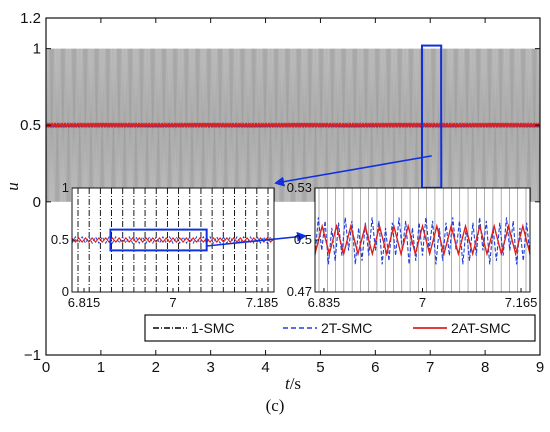 The width and height of the screenshot is (550, 432). Describe the element at coordinates (101, 367) in the screenshot. I see `x-tick-label: 1` at that location.